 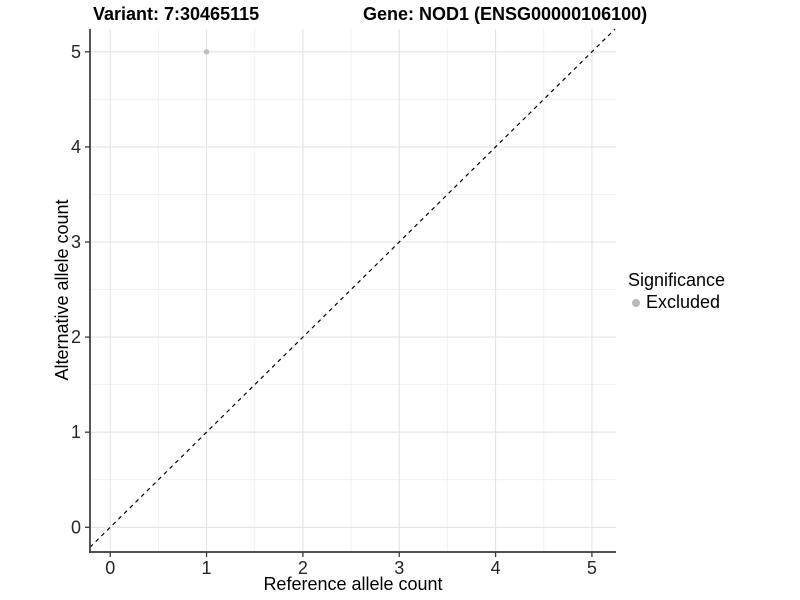 What do you see at coordinates (76, 52) in the screenshot?
I see `y-tick-label: 5` at bounding box center [76, 52].